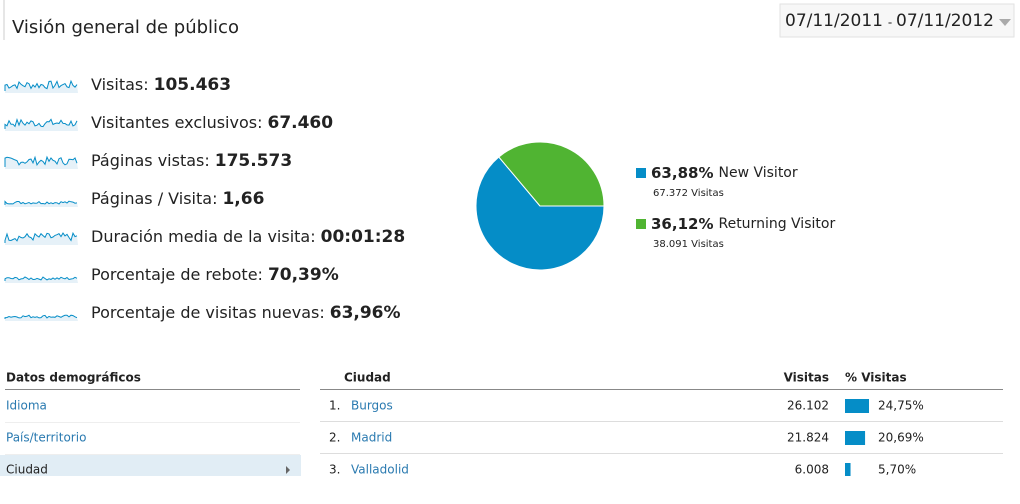 Image resolution: width=1020 pixels, height=504 pixels. What do you see at coordinates (303, 275) in the screenshot?
I see `metric-value: 70,39%` at bounding box center [303, 275].